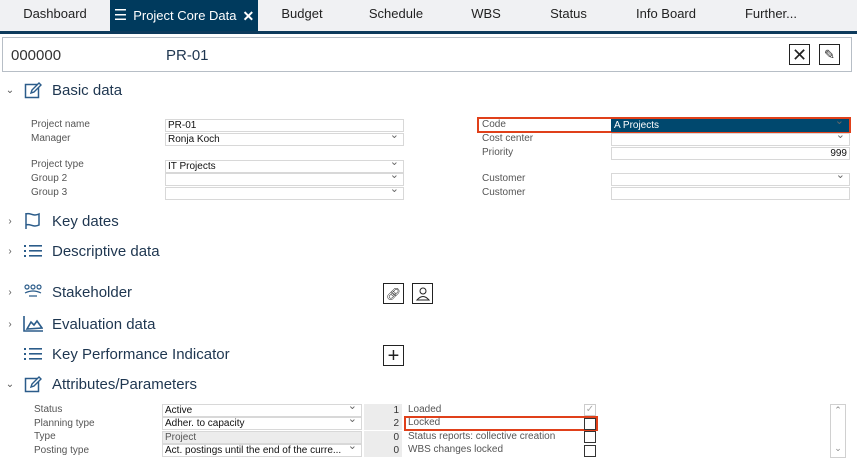  What do you see at coordinates (396, 13) in the screenshot?
I see `tab-schedule: Schedule` at bounding box center [396, 13].